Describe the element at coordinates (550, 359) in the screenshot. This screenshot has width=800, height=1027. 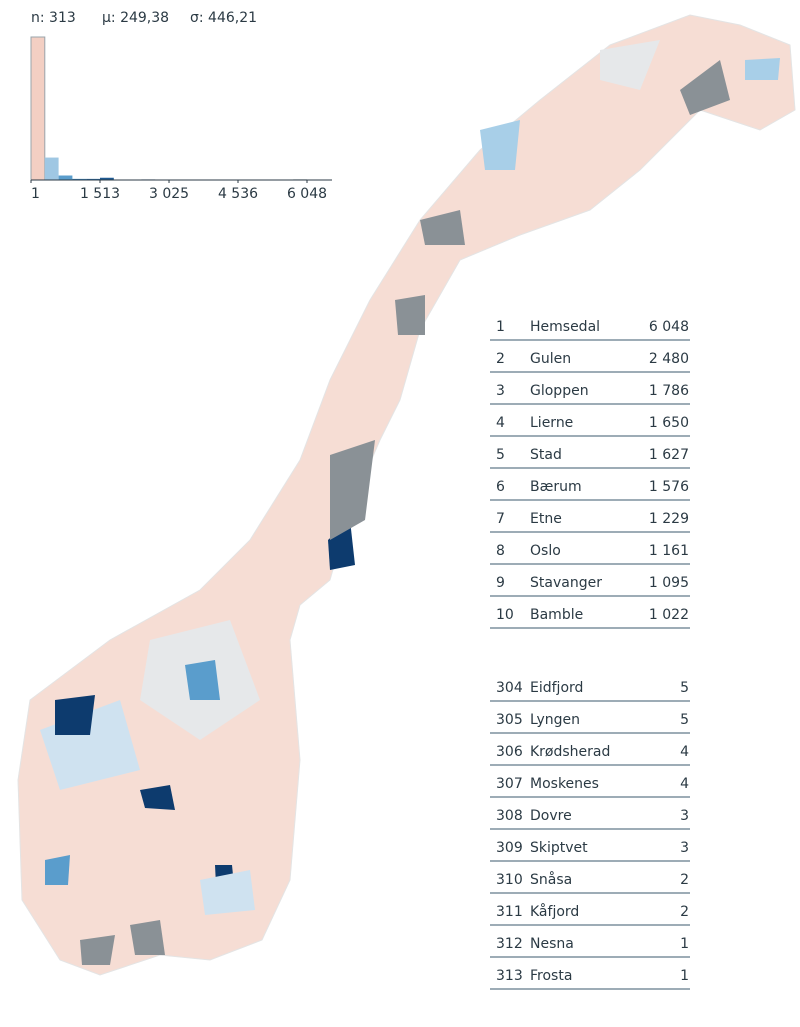
I see `municipality: Gulen` at that location.